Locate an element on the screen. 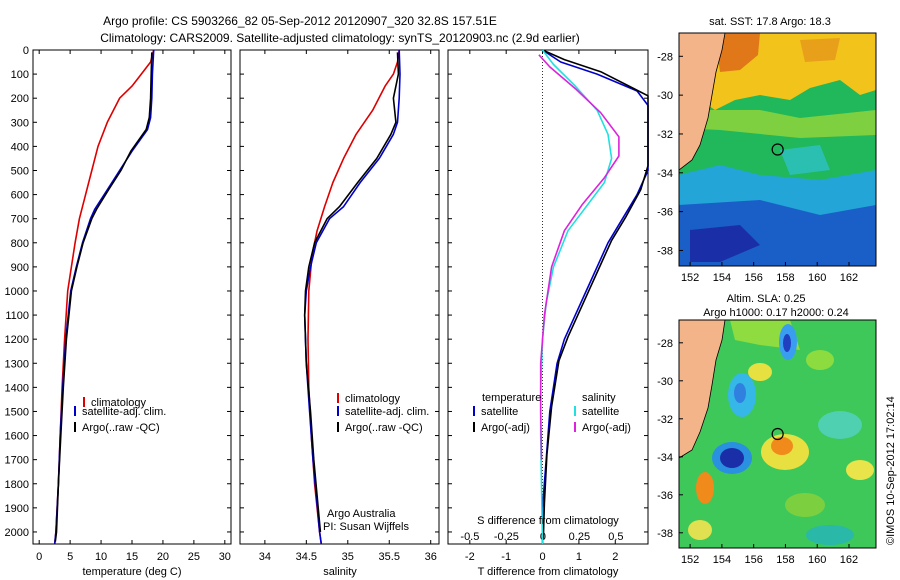 The image size is (900, 580). salinity-xlabel: salinity is located at coordinates (340, 572).